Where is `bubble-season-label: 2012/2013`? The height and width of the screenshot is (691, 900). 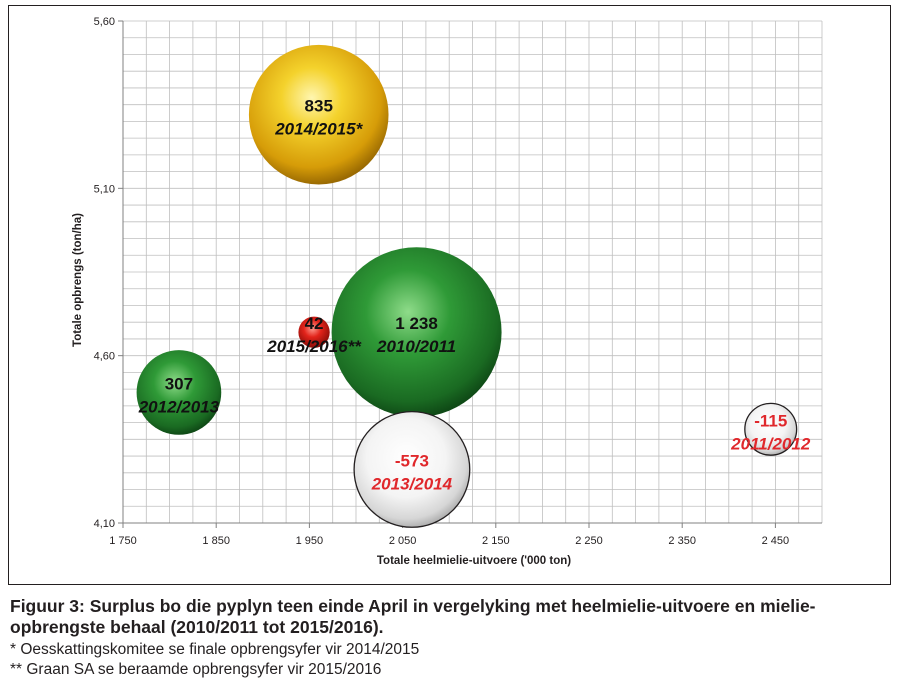 bubble-season-label: 2012/2013 is located at coordinates (179, 406).